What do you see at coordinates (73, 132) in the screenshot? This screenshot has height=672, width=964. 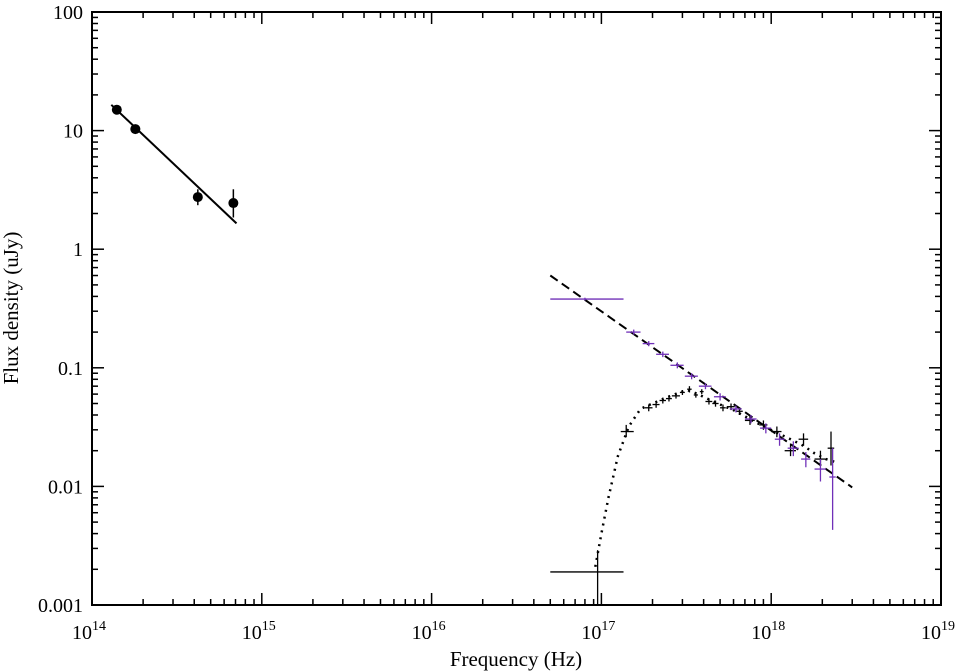 I see `y-tick-label: 10` at bounding box center [73, 132].